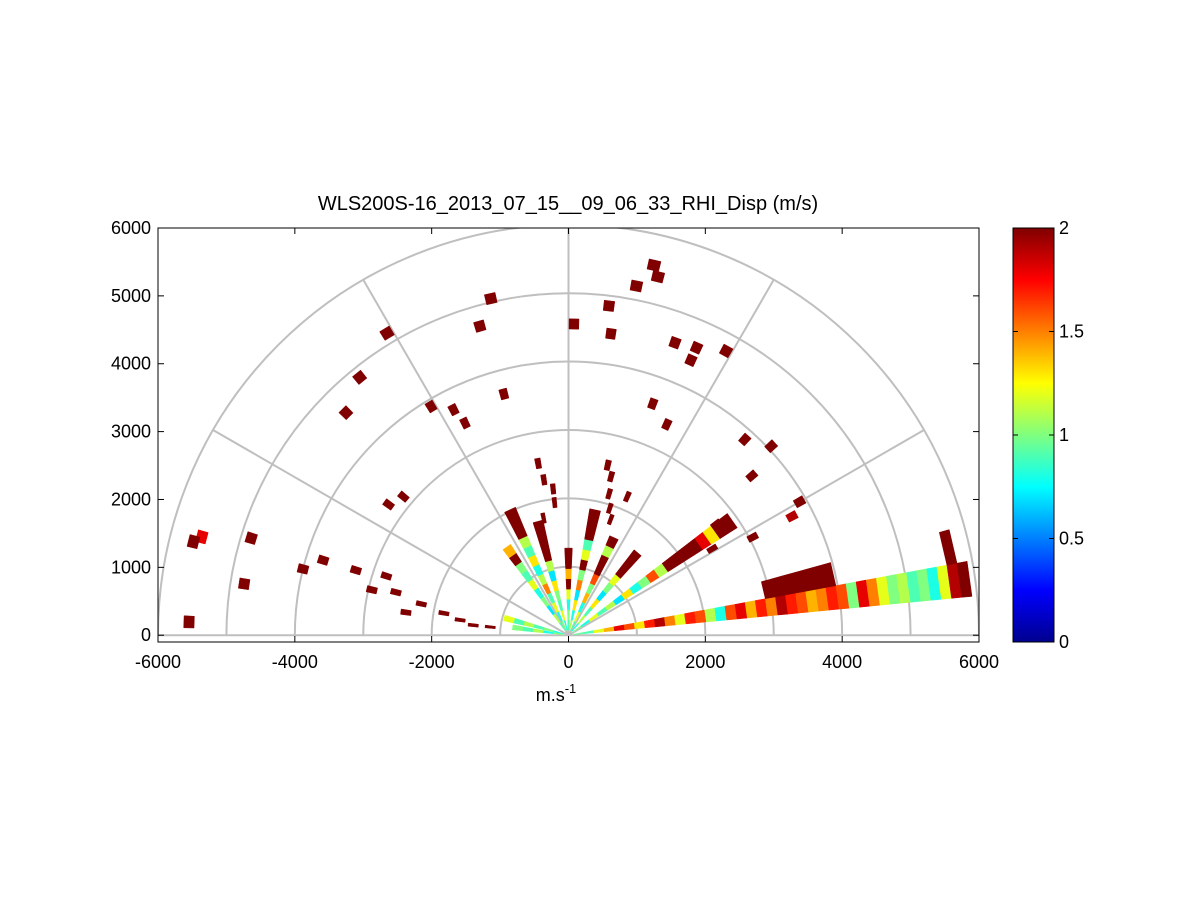 Image resolution: width=1201 pixels, height=901 pixels. Describe the element at coordinates (146, 635) in the screenshot. I see `y-tick-label: 0` at that location.